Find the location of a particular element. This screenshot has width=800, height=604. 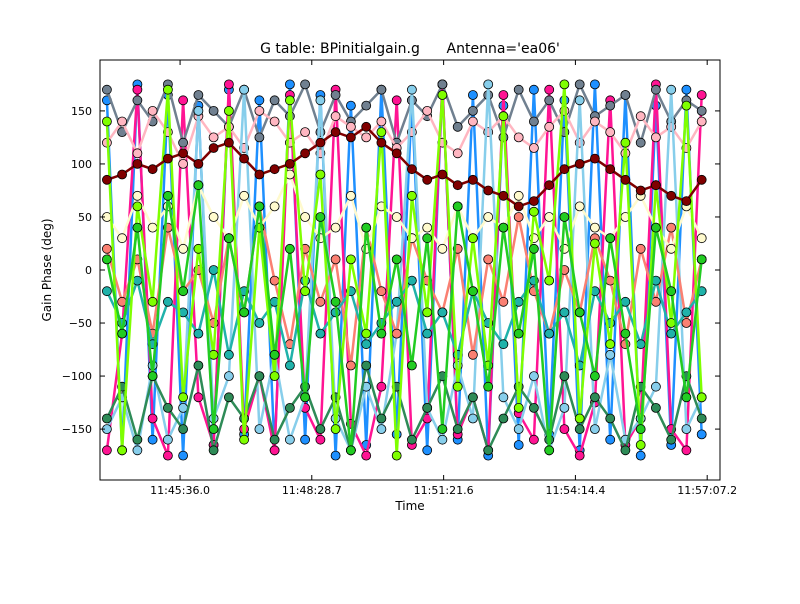

chart-title: G table: BPinitialgain.g Antenna='ea06' is located at coordinates (410, 49).